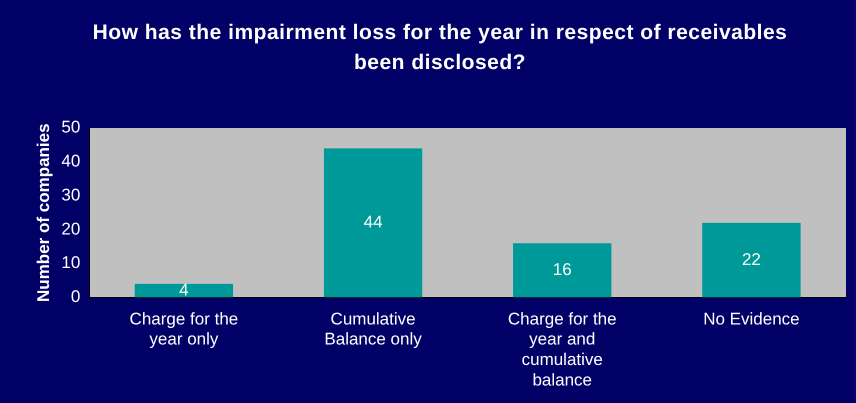 This screenshot has width=856, height=403. I want to click on x-tick-label: Charge for the year only, so click(184, 329).